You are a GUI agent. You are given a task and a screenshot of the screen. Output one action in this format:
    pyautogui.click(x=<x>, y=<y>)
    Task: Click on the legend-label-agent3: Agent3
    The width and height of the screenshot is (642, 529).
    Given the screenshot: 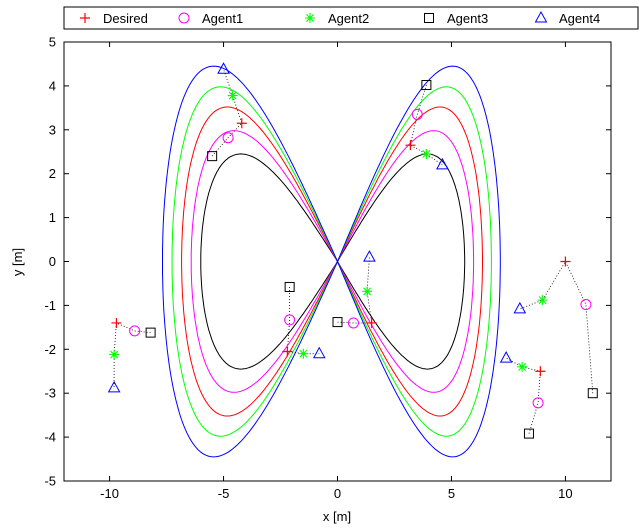 What is the action you would take?
    pyautogui.click(x=467, y=18)
    